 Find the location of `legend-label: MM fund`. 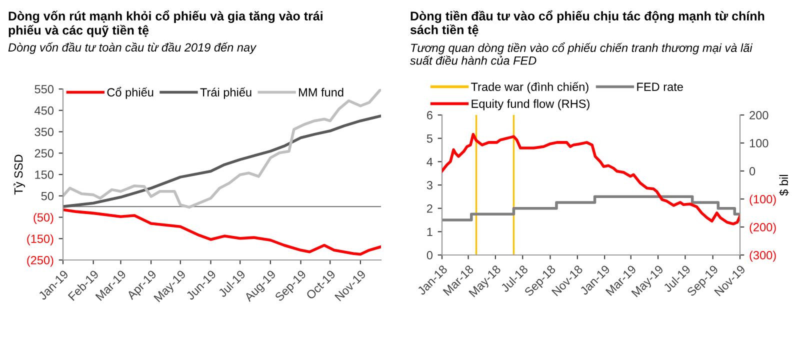

legend-label: MM fund is located at coordinates (321, 92).